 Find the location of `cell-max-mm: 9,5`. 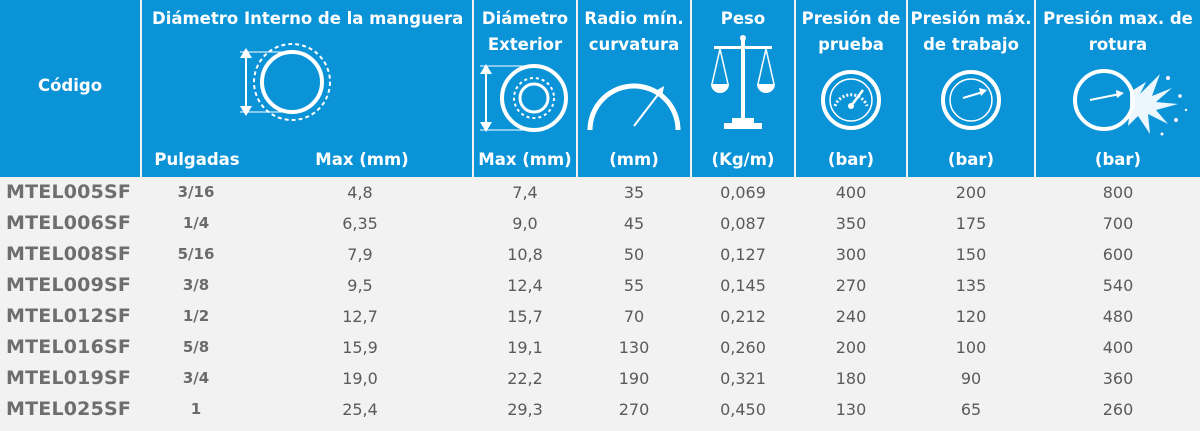

cell-max-mm: 9,5 is located at coordinates (360, 285).